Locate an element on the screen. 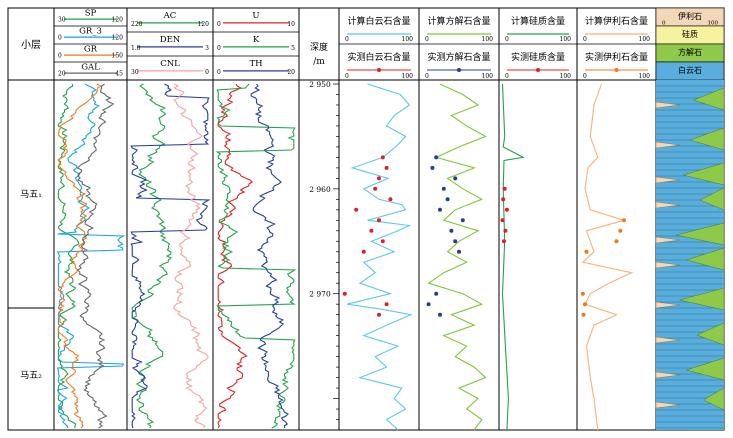  curve-name-k: K is located at coordinates (256, 40).